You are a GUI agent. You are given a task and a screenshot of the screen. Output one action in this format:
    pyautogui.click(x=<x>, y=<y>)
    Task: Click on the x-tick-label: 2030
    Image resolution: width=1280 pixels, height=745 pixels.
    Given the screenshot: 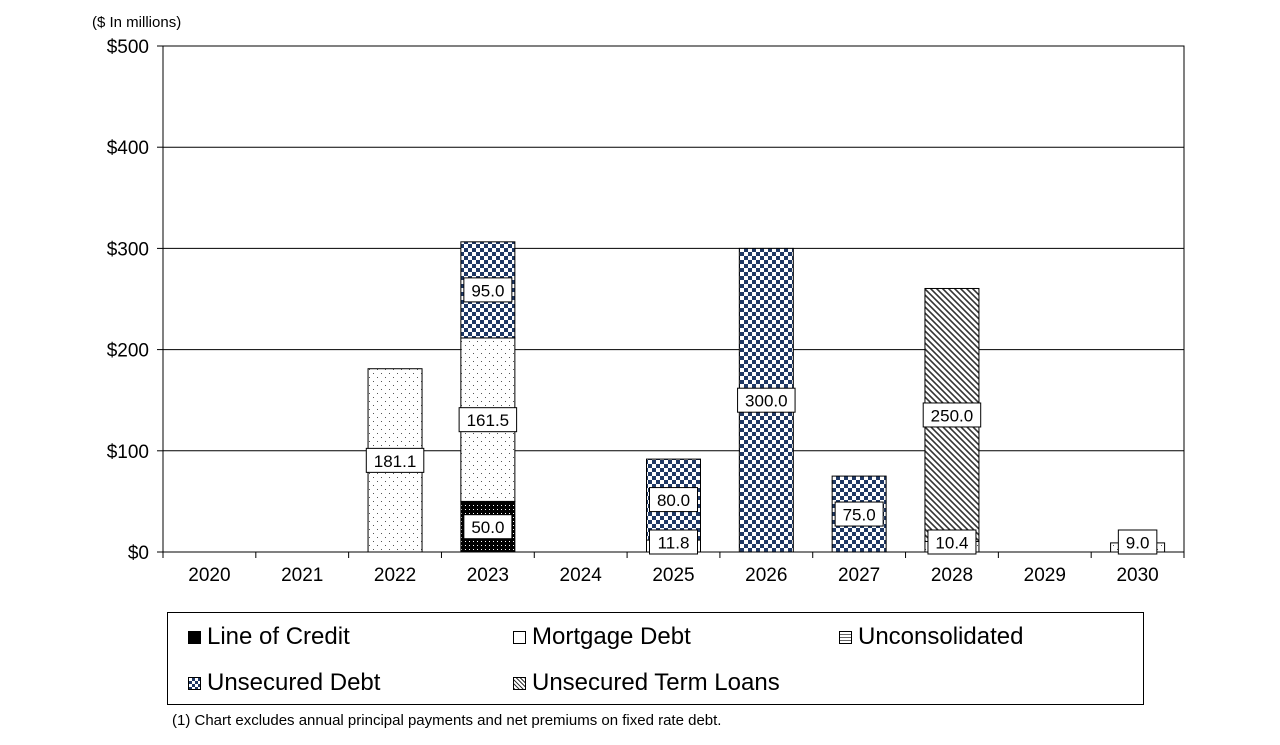 What is the action you would take?
    pyautogui.click(x=1137, y=575)
    